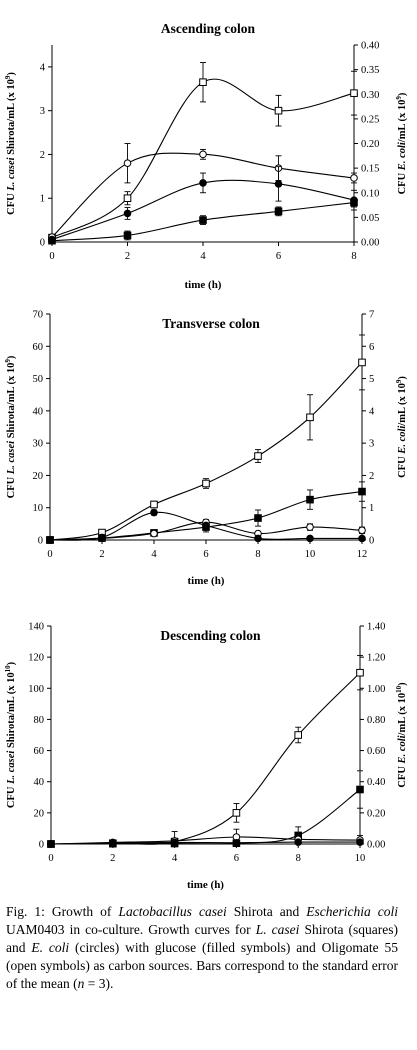  Describe the element at coordinates (38, 444) in the screenshot. I see `left-y-tick-label: 30` at that location.